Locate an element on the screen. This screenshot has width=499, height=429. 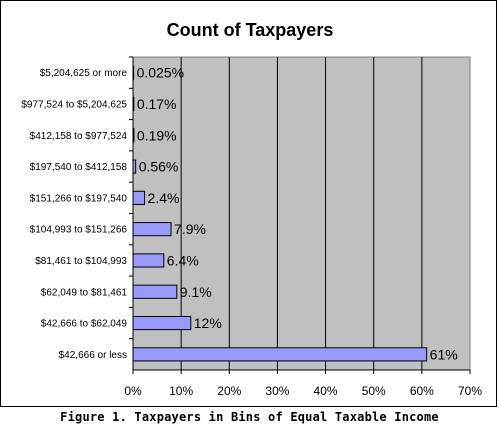
category-label: $42,666 to $62,049 is located at coordinates (84, 324).